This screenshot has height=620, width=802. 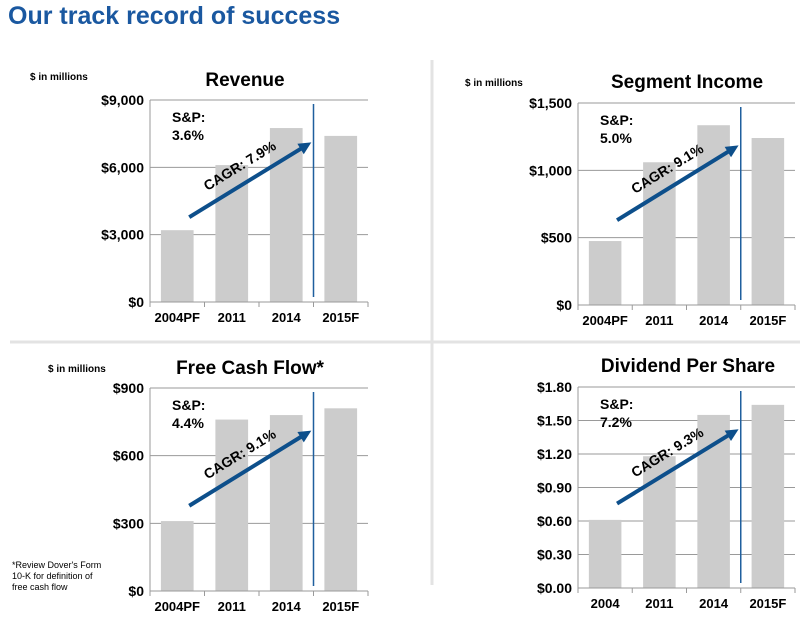 I want to click on chart-title: Revenue, so click(x=244, y=80).